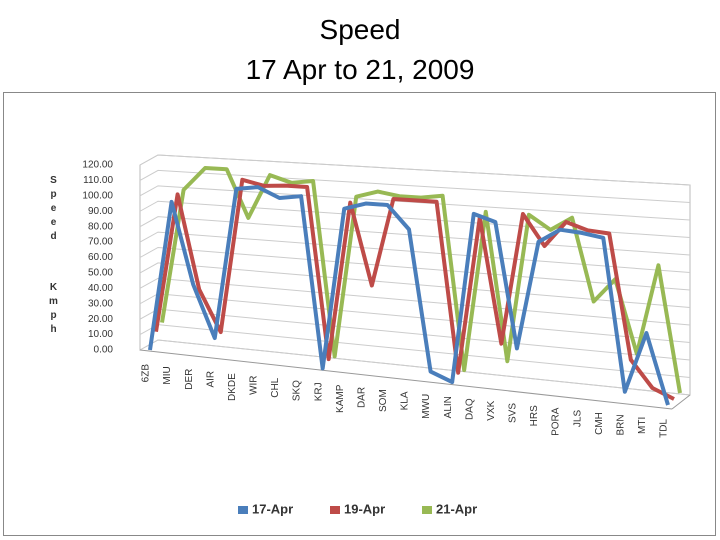  I want to click on y-tick-label: 50.00, so click(100, 273).